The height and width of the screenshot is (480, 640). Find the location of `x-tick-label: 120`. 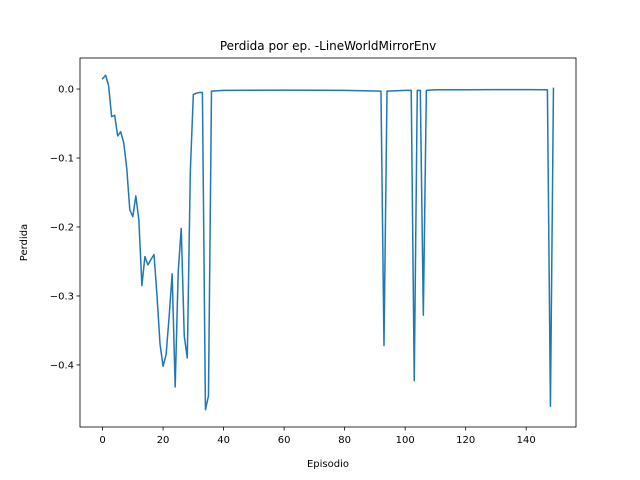

x-tick-label: 120 is located at coordinates (465, 440).